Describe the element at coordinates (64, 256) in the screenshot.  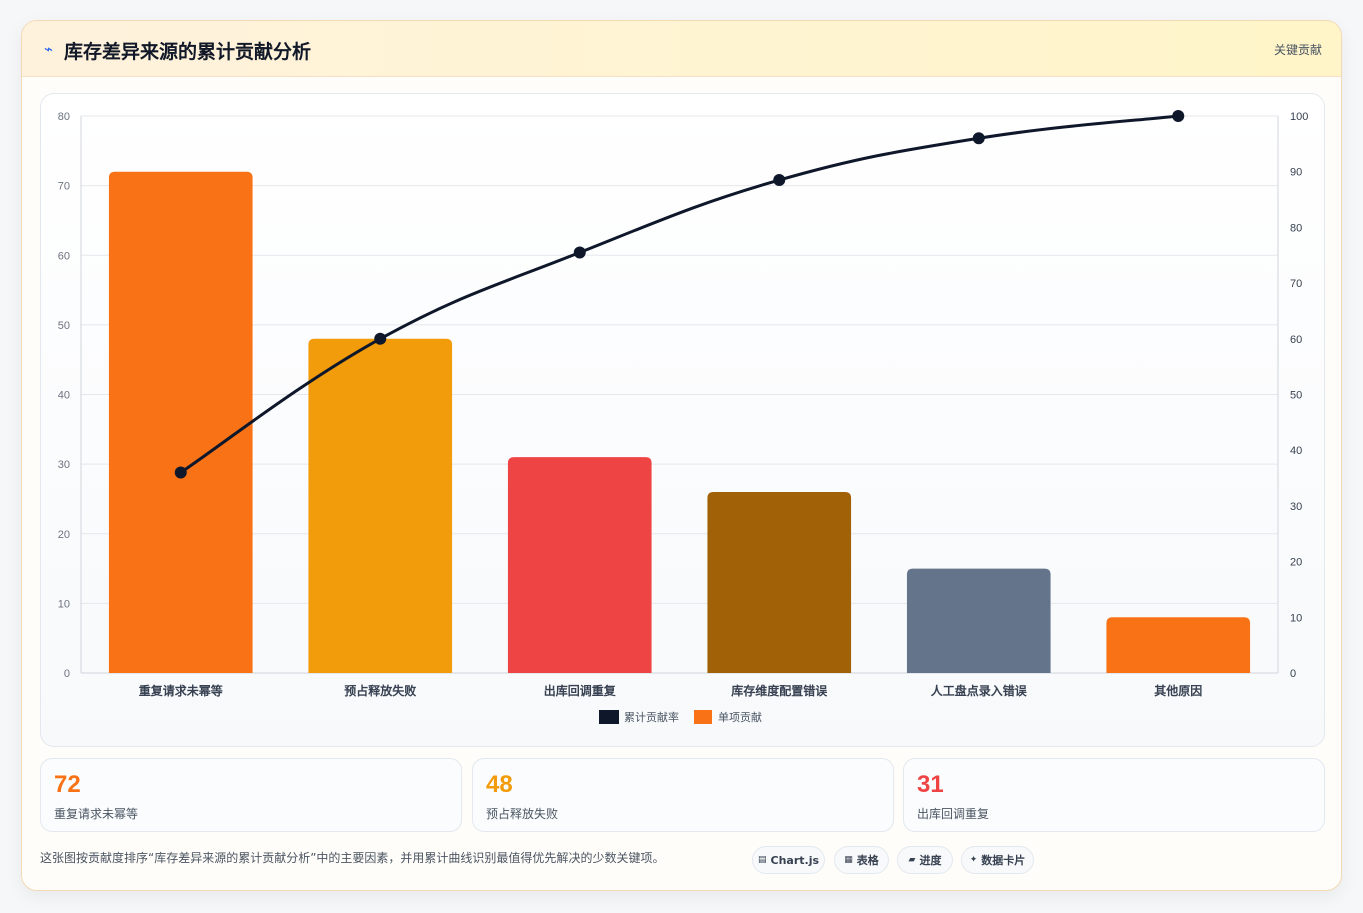
I see `y-tick-label-left: 60` at that location.